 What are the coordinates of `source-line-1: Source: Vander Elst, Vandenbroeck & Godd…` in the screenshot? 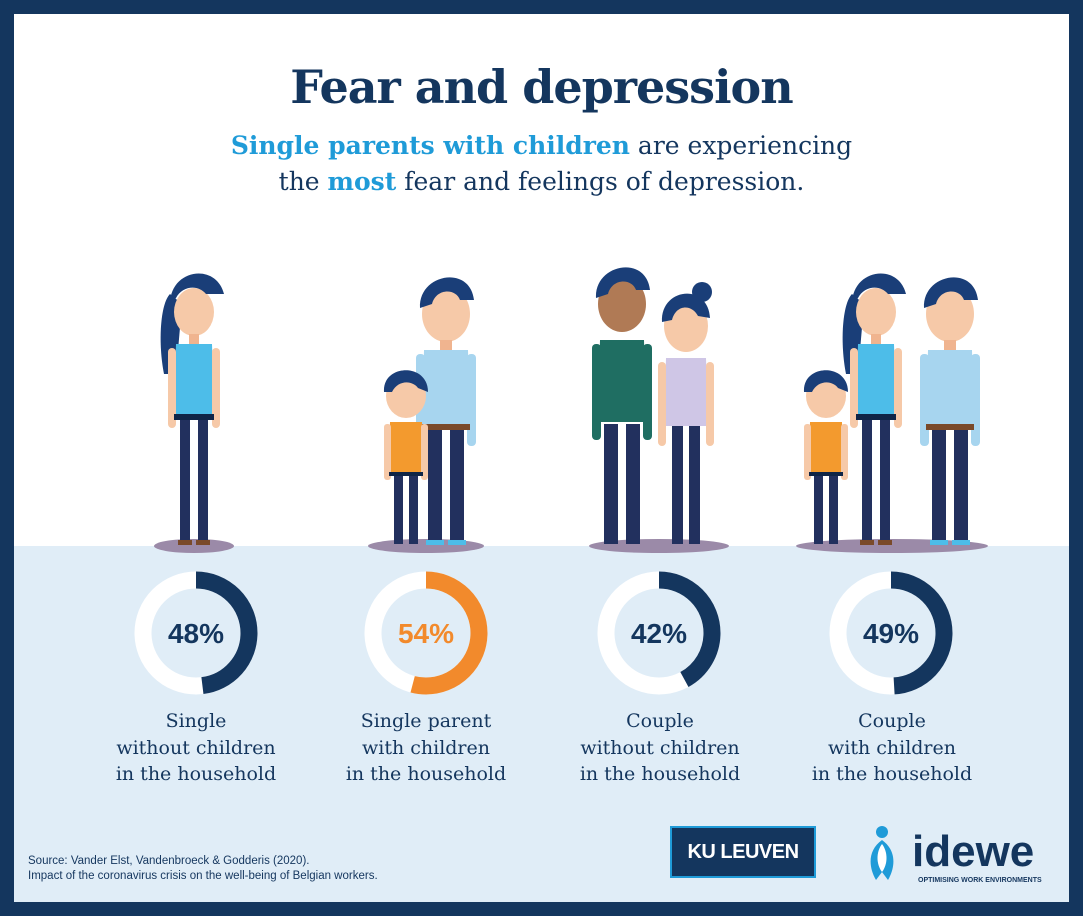 It's located at (169, 861).